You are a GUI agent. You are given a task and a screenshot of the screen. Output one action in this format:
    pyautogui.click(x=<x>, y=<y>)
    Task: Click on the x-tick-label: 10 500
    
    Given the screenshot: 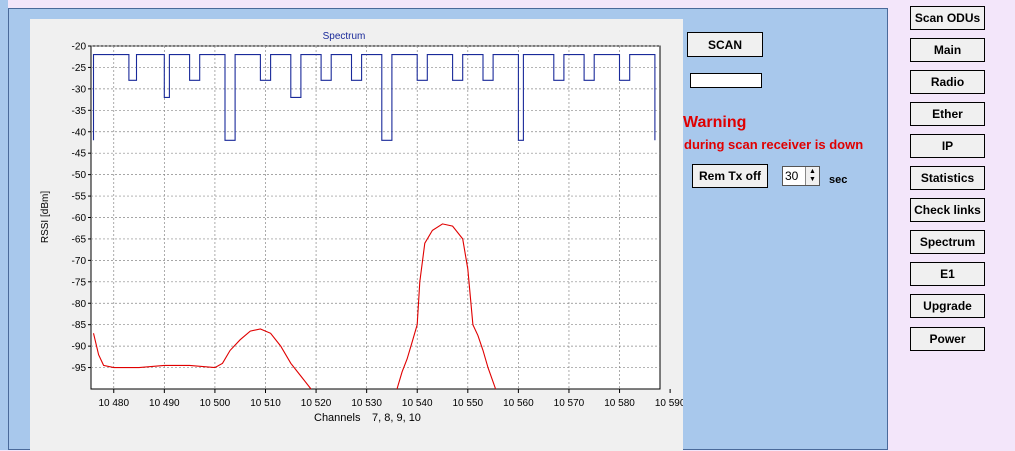 What is the action you would take?
    pyautogui.click(x=215, y=403)
    